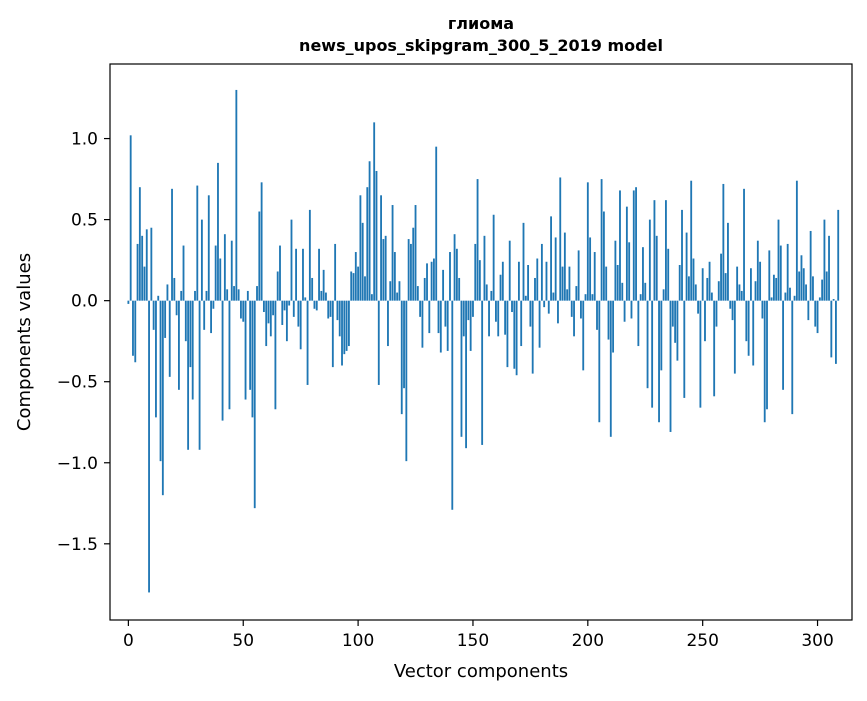  What do you see at coordinates (128, 641) in the screenshot?
I see `x-tick-label: 0` at bounding box center [128, 641].